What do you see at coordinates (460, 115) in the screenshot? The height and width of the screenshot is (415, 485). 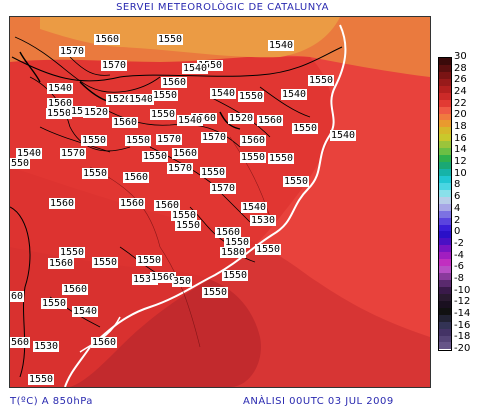 I see `legend-label: 20` at bounding box center [460, 115].